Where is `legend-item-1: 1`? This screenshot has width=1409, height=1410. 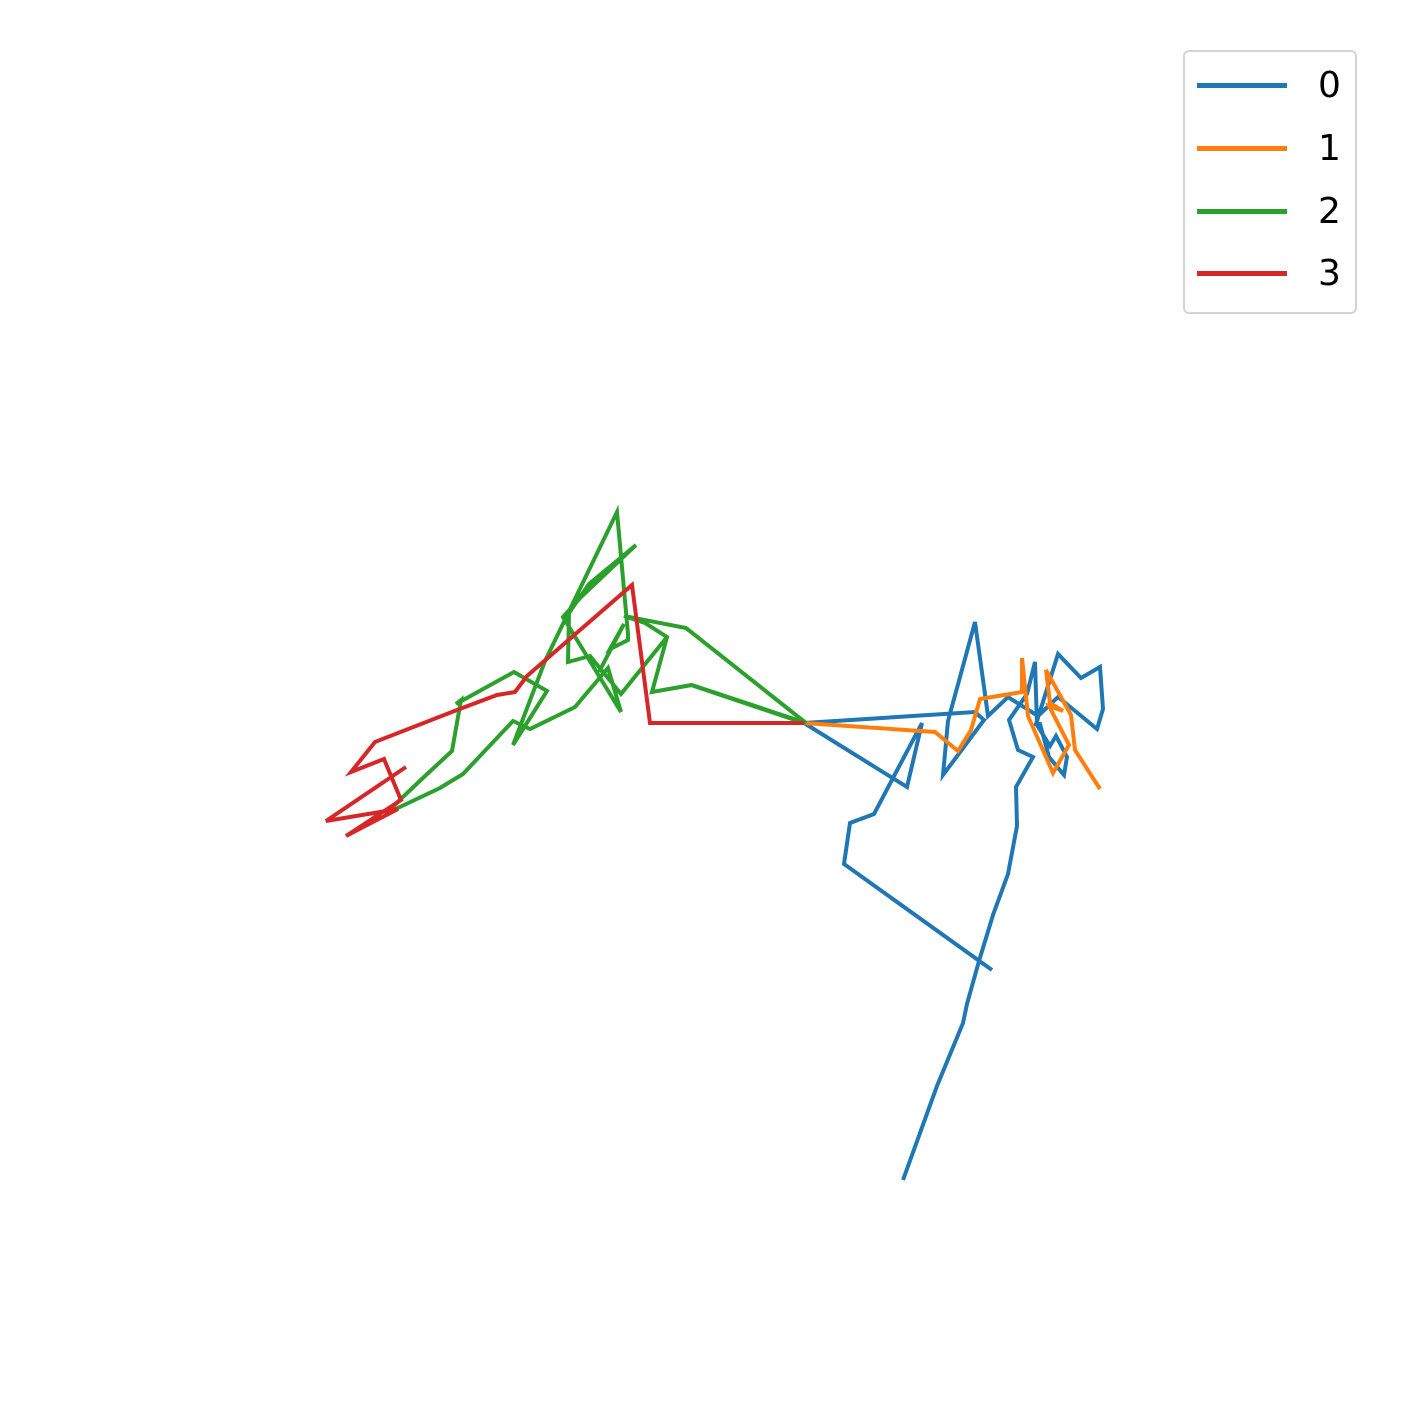 legend-item-1: 1 is located at coordinates (1272, 149).